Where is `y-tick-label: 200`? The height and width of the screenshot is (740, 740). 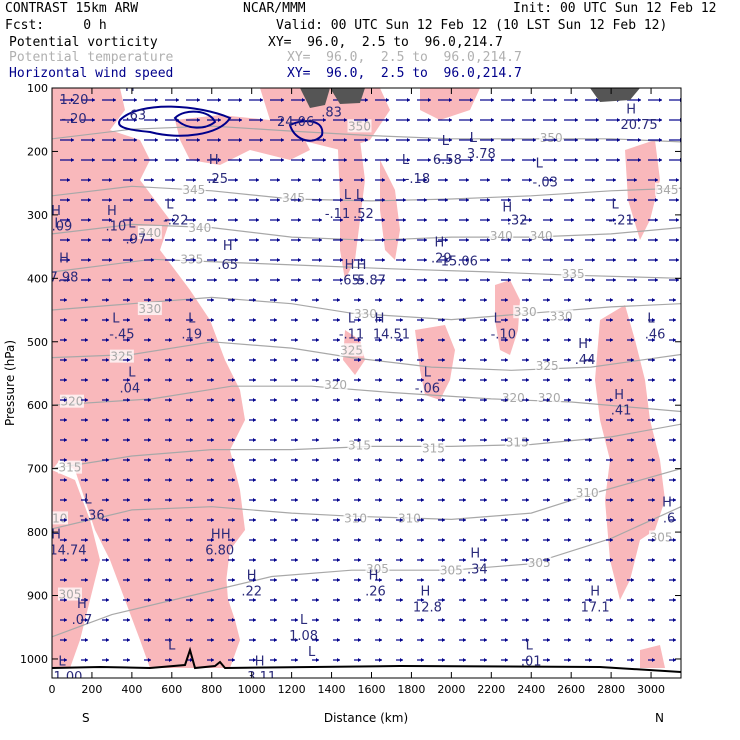
y-tick-label: 200 is located at coordinates (37, 151).